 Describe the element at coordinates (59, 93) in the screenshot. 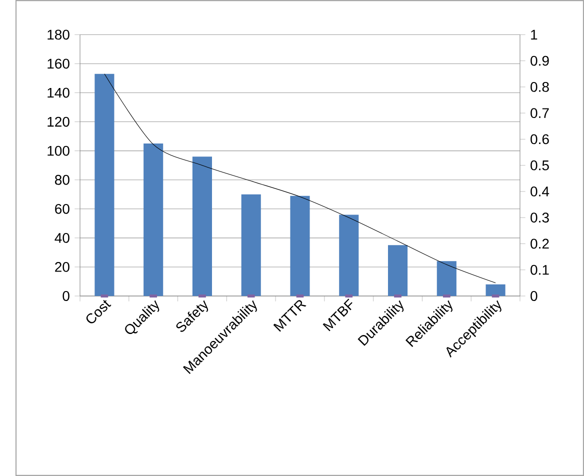

I see `y-tick-label: 140` at that location.